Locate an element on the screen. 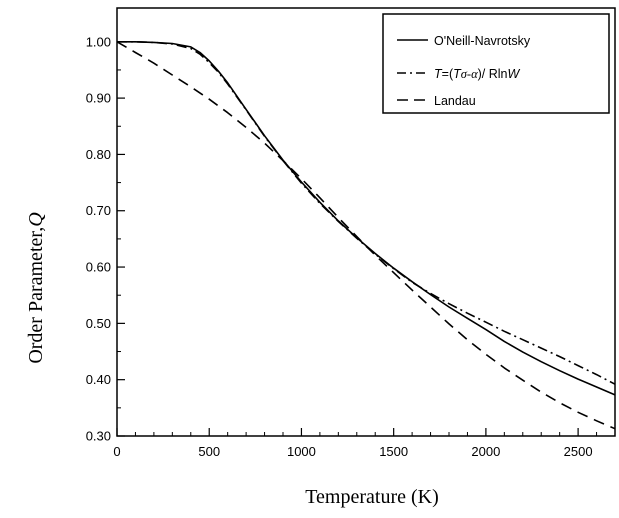  legend-label-oneill: O'Neill-Navrotsky is located at coordinates (482, 41).